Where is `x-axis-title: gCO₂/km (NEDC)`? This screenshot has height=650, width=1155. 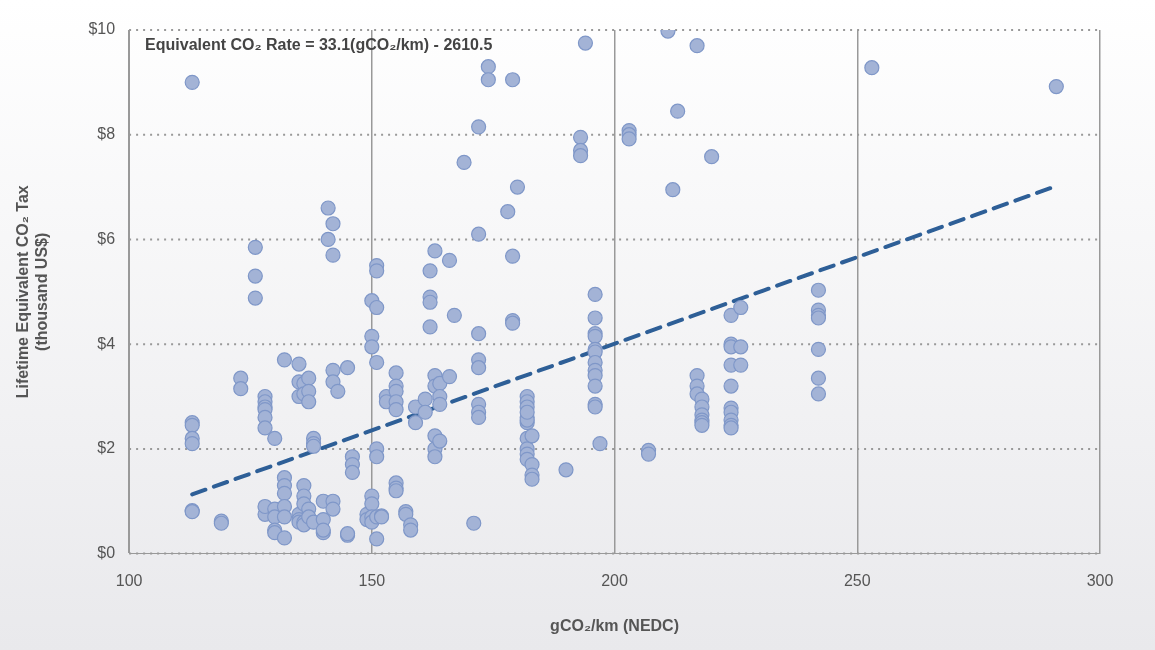
x-axis-title: gCO₂/km (NEDC) is located at coordinates (614, 625).